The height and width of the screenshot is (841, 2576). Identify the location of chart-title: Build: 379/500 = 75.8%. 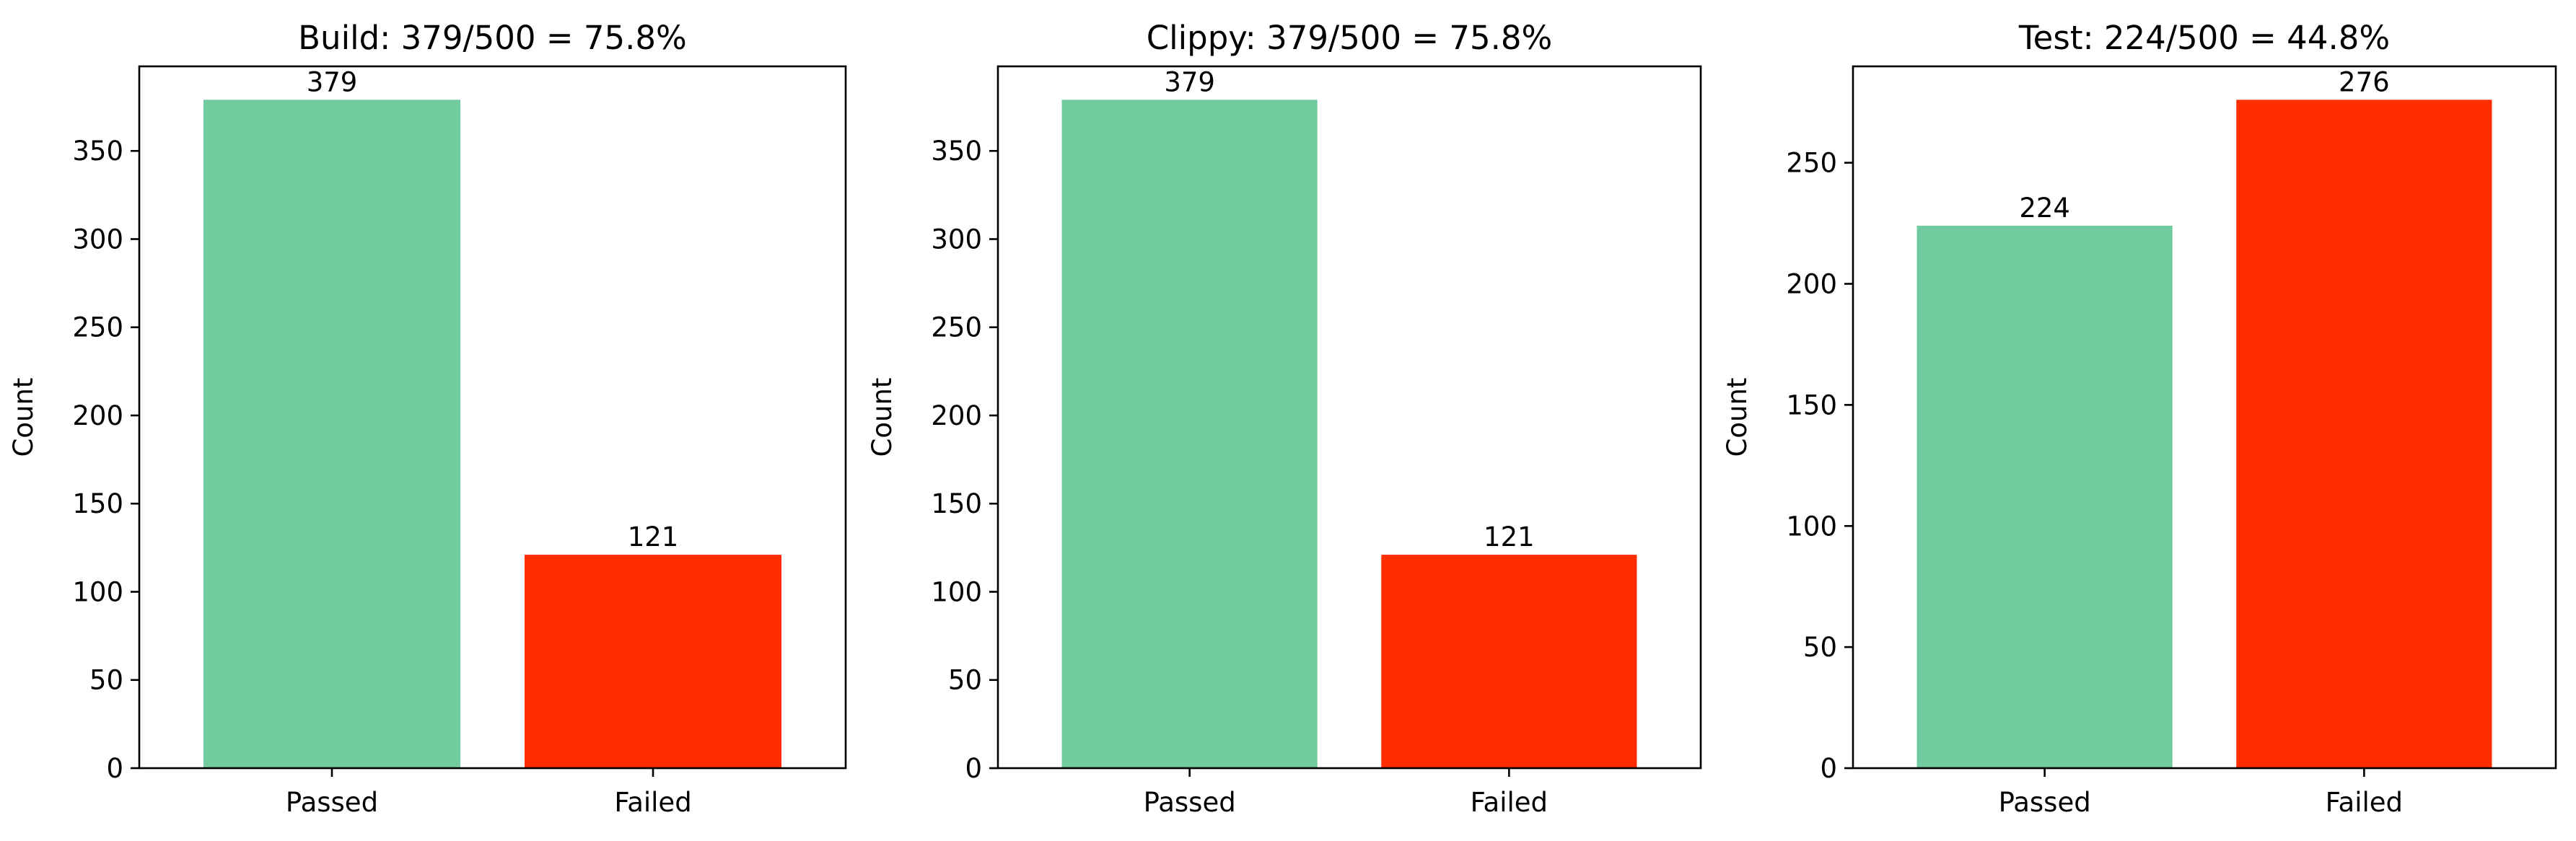
(492, 38).